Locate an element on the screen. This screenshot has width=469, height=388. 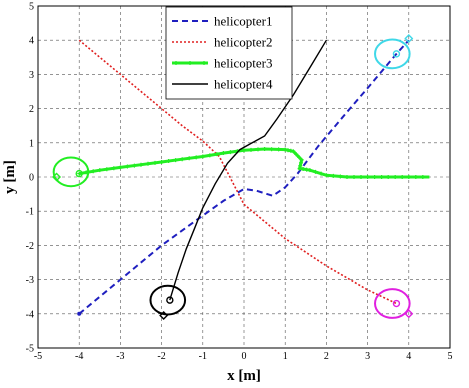
x-tick-label: -2 is located at coordinates (161, 356).